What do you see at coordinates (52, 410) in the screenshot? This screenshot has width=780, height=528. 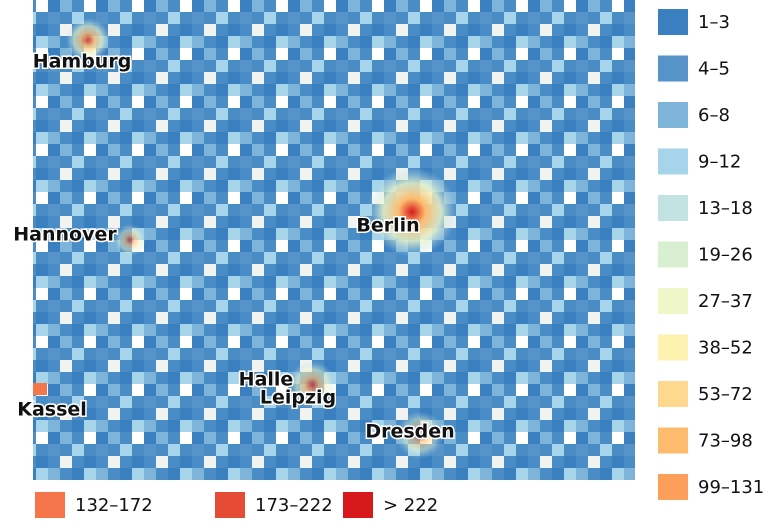 I see `city-label: Kassel` at bounding box center [52, 410].